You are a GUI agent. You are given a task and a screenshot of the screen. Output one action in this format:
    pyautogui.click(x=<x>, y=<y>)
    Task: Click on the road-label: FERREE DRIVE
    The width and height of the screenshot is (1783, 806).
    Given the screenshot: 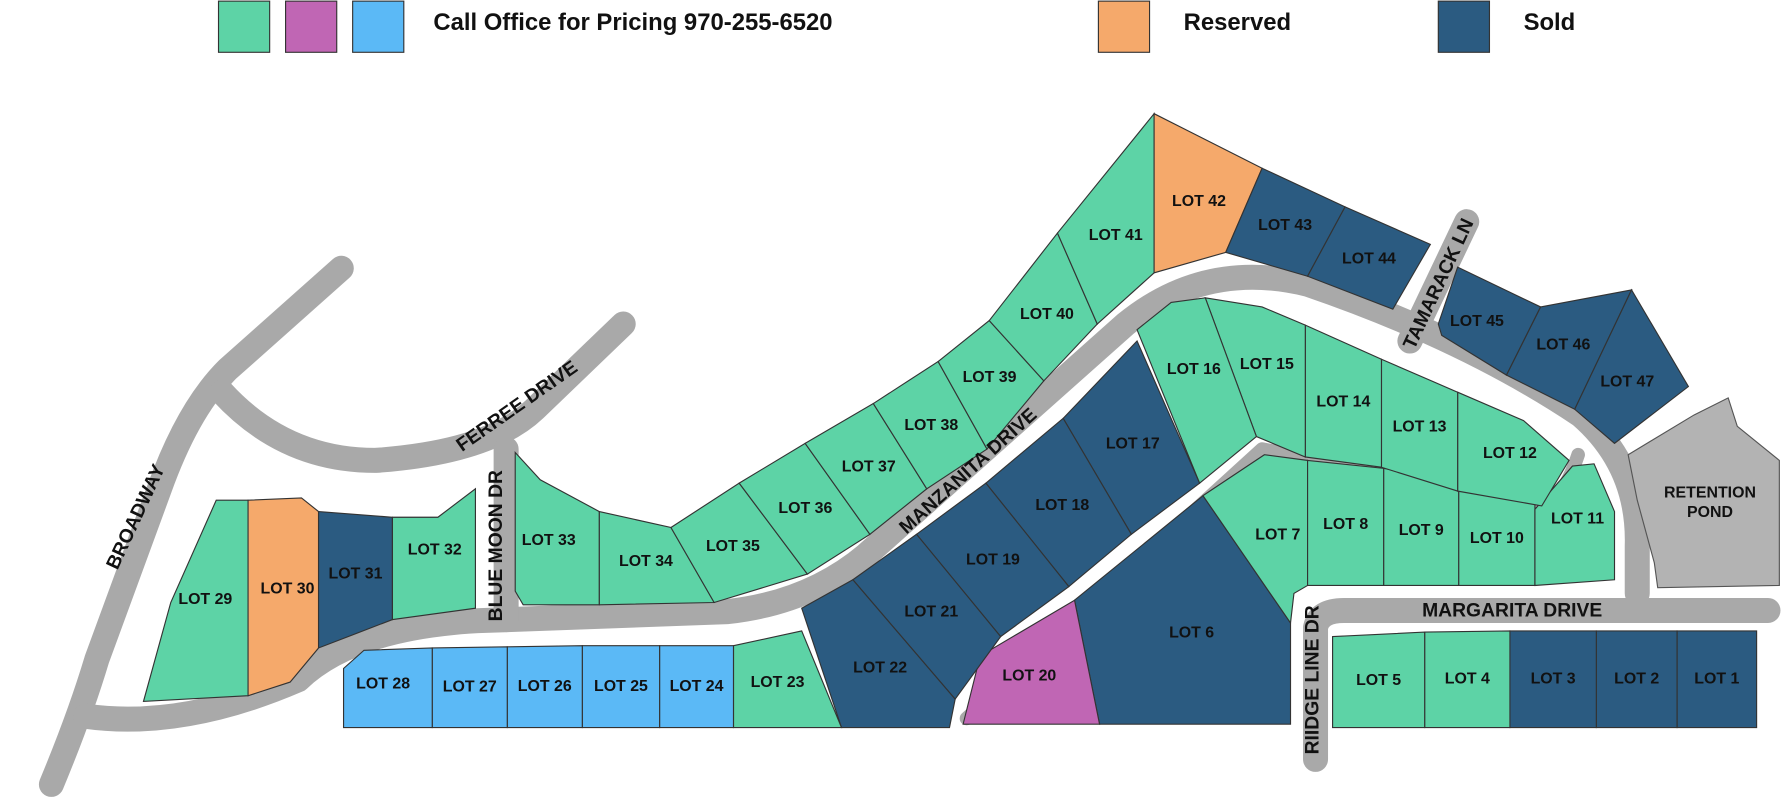 What is the action you would take?
    pyautogui.click(x=517, y=406)
    